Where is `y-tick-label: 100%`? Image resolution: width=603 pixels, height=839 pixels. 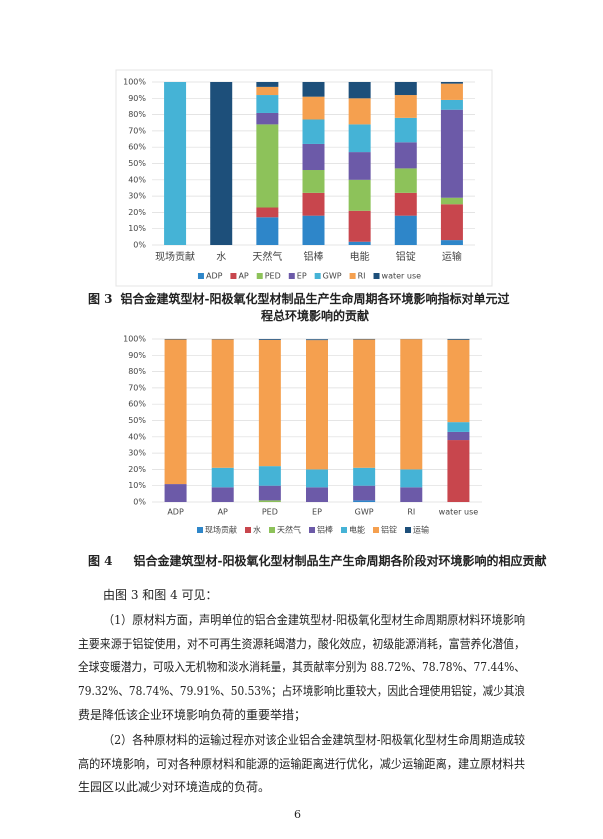
y-tick-label: 100% is located at coordinates (134, 82).